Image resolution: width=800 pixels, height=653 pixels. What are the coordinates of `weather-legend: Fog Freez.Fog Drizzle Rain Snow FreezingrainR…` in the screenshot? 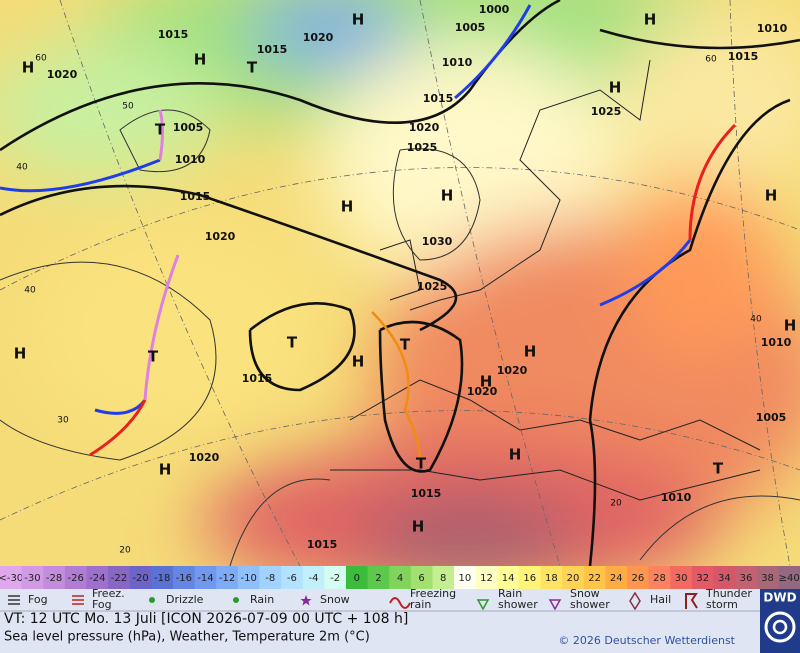 It's located at (380, 599).